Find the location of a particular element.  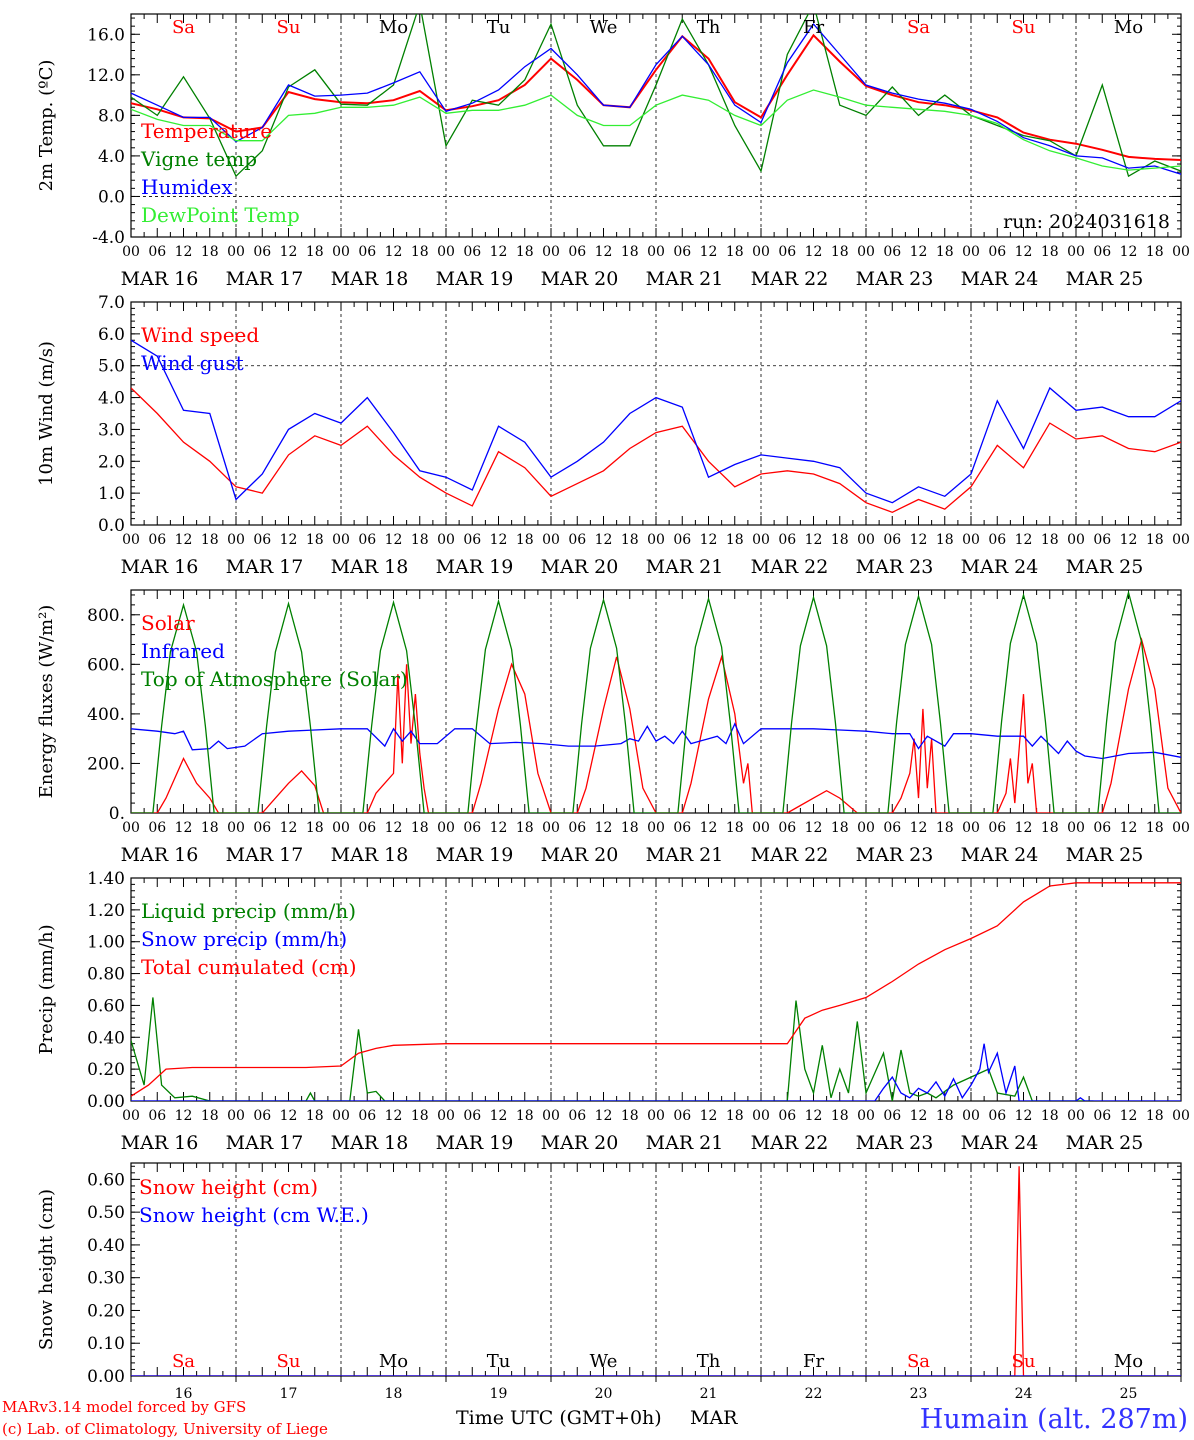

series-line-temperature is located at coordinates (656, 97).